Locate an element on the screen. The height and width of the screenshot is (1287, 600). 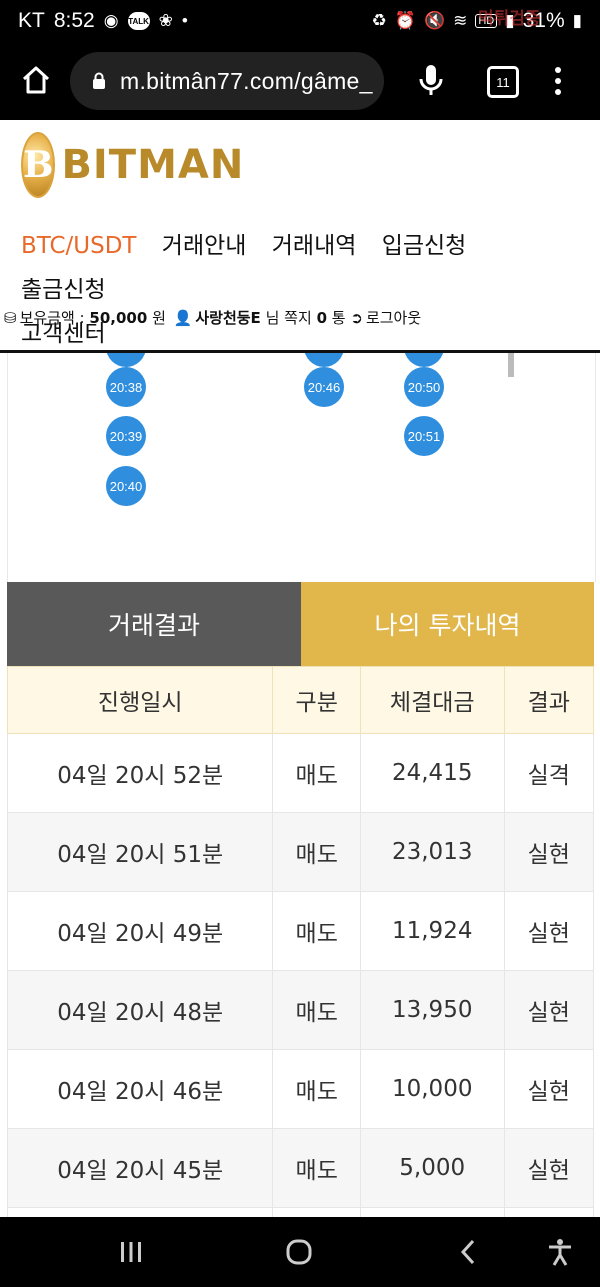
mic-icon is located at coordinates (431, 80).